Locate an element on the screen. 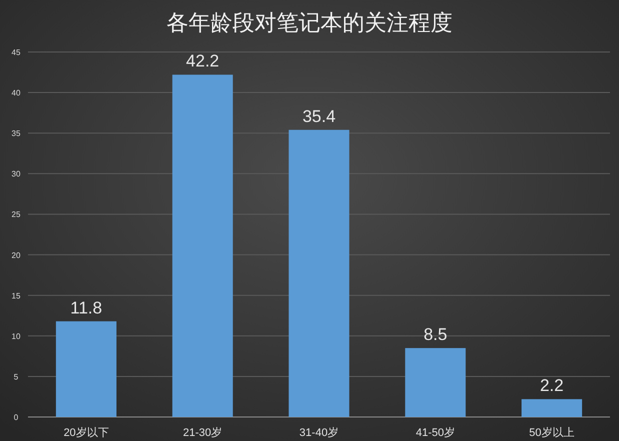 This screenshot has width=619, height=441. y-tick-label: 25 is located at coordinates (16, 215).